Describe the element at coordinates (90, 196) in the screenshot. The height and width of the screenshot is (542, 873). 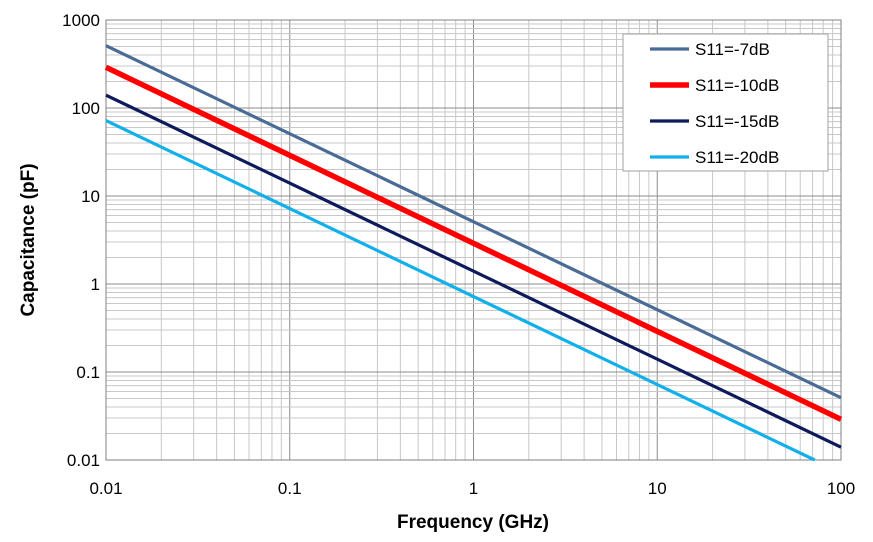
I see `y-tick-label: 10` at that location.